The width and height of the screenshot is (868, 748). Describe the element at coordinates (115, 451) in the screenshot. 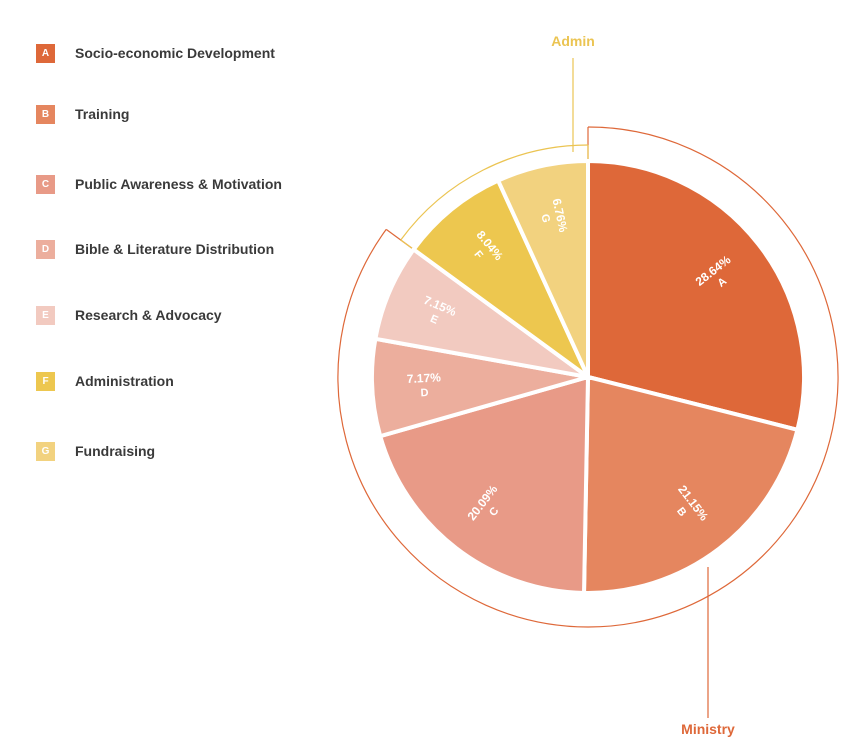

I see `legend-label: Fundraising` at that location.